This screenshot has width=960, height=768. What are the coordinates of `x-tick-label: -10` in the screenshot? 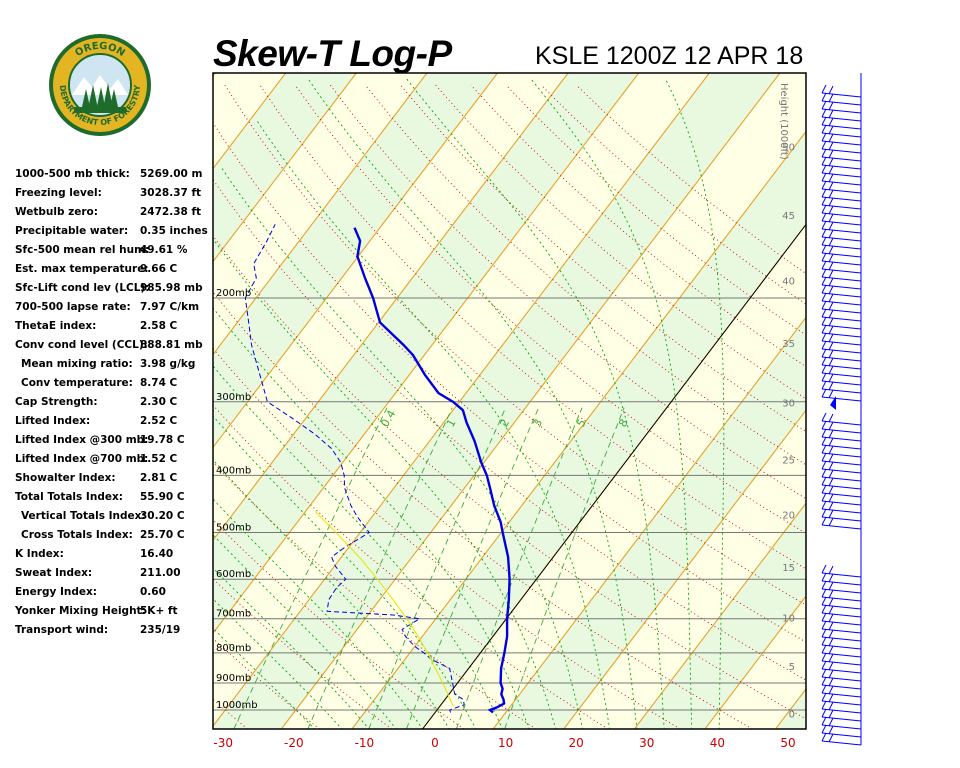 It's located at (365, 743).